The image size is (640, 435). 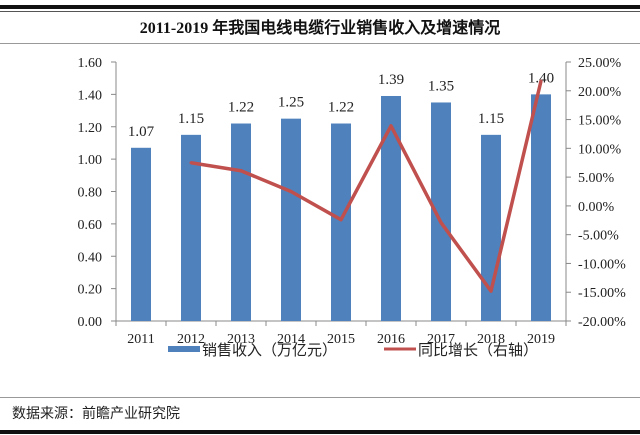 I want to click on bar-data-label: 1.25, so click(x=291, y=103).